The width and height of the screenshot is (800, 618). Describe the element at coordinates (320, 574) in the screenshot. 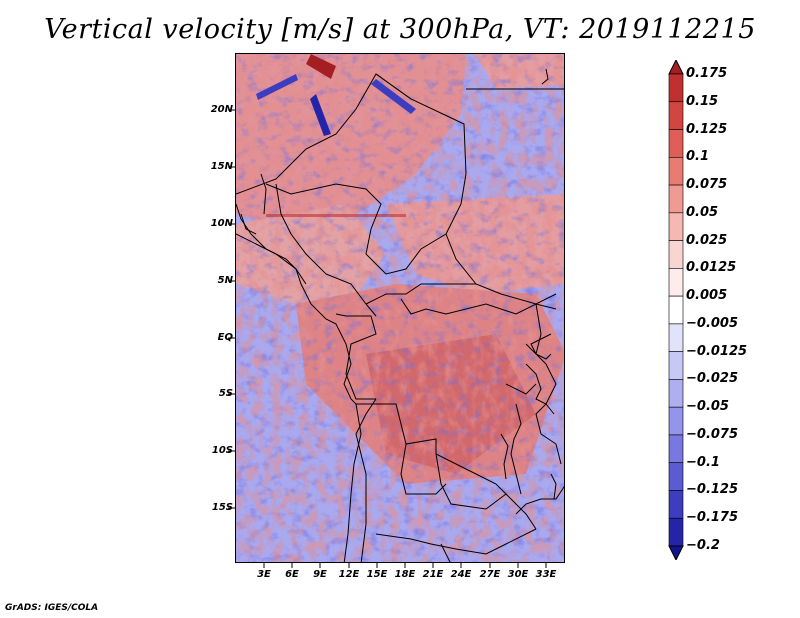

I see `lon-label-9e: 9E` at that location.